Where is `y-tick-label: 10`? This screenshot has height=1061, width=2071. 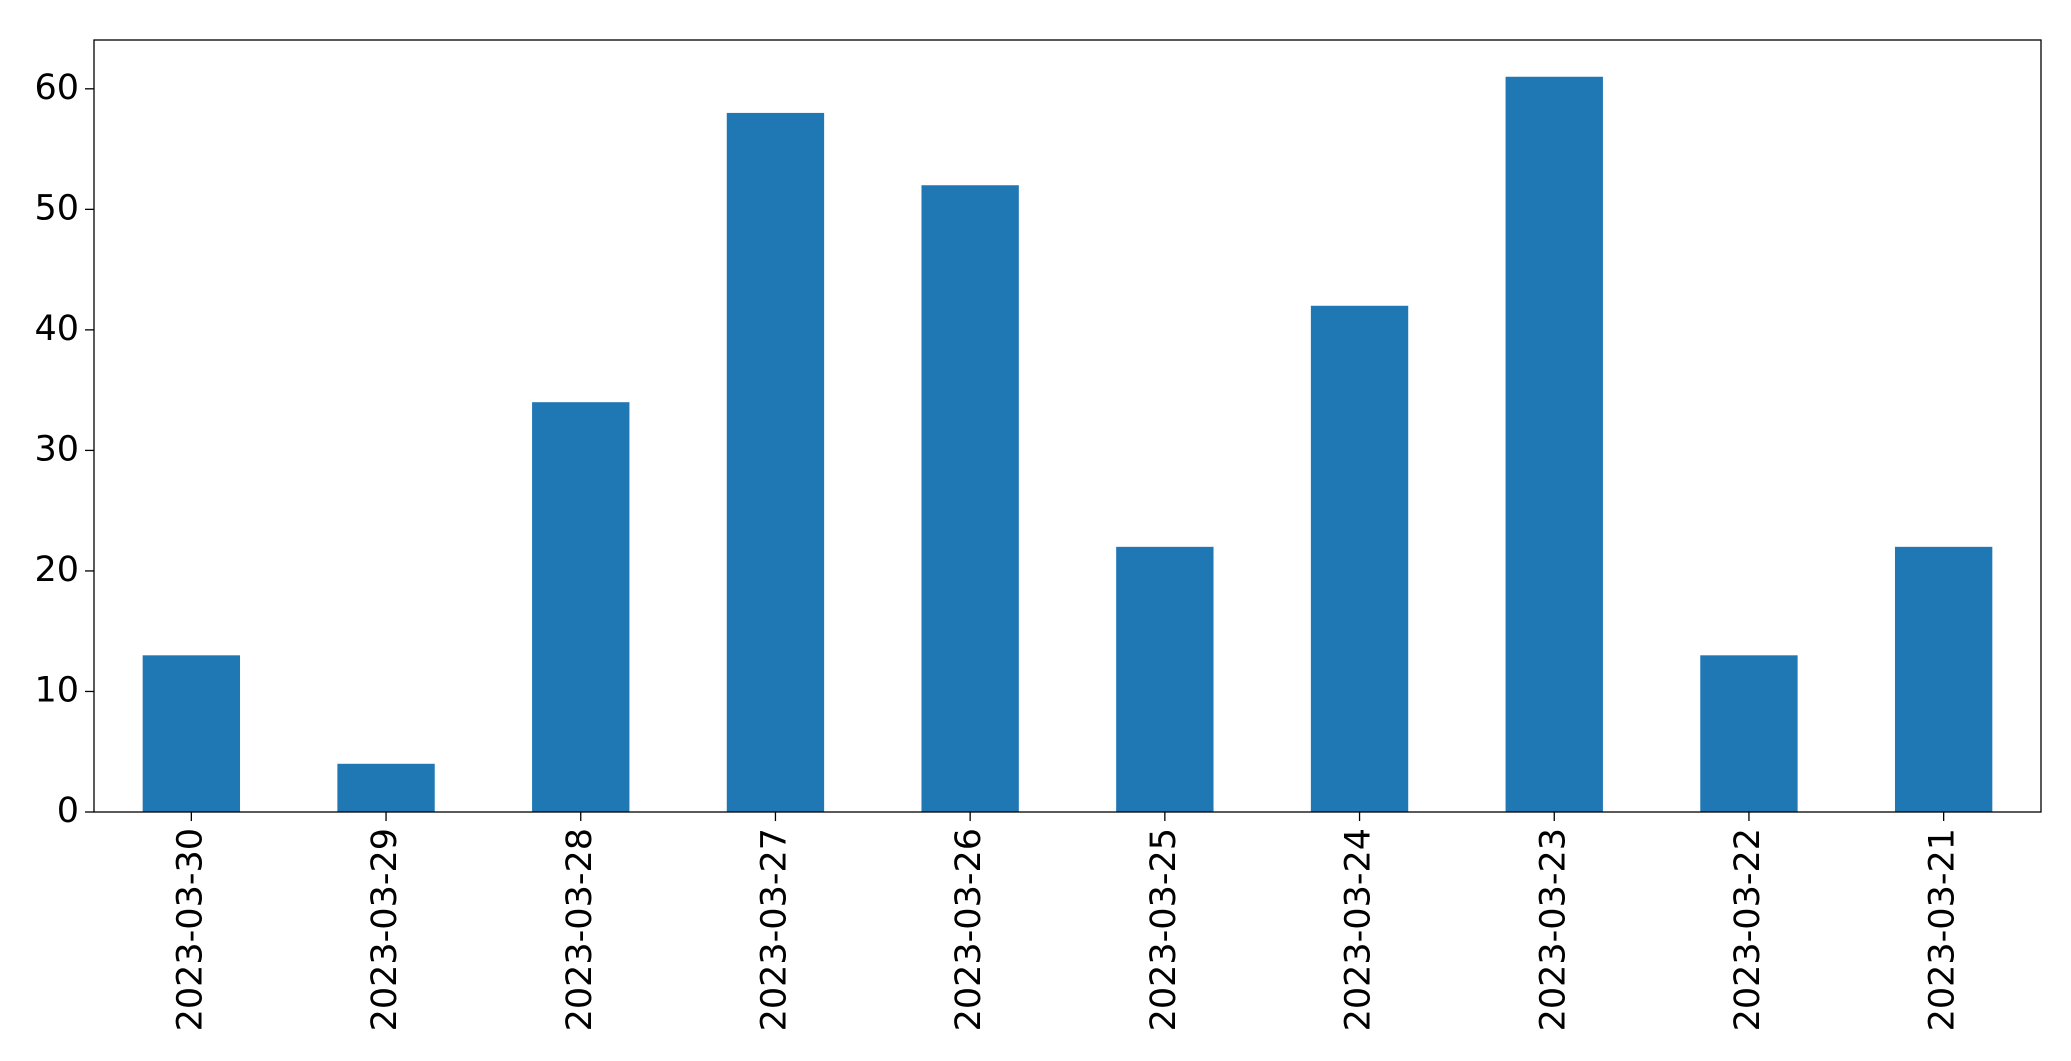 y-tick-label: 10 is located at coordinates (56, 690).